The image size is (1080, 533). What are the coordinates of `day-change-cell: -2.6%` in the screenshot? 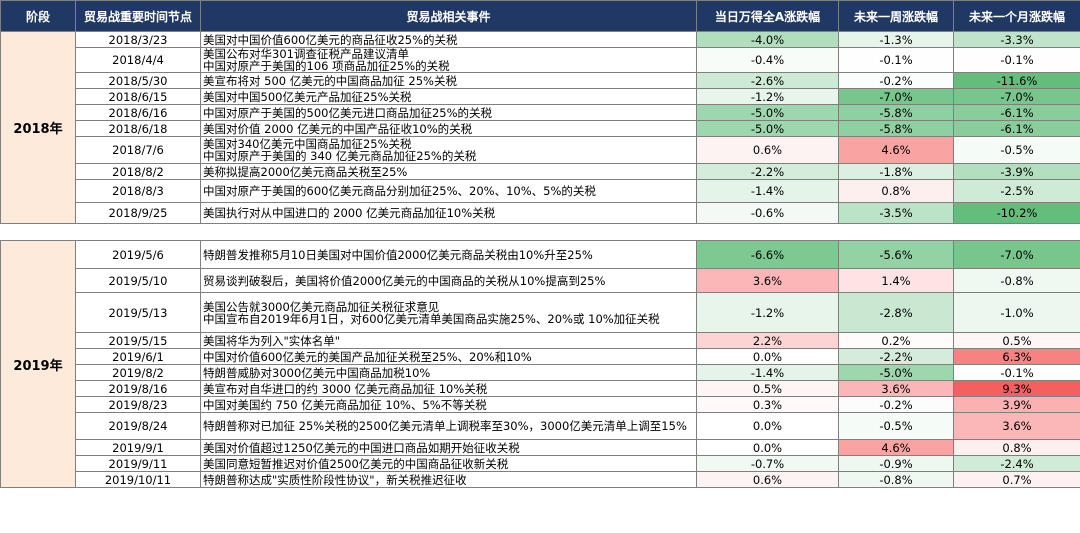 It's located at (767, 80).